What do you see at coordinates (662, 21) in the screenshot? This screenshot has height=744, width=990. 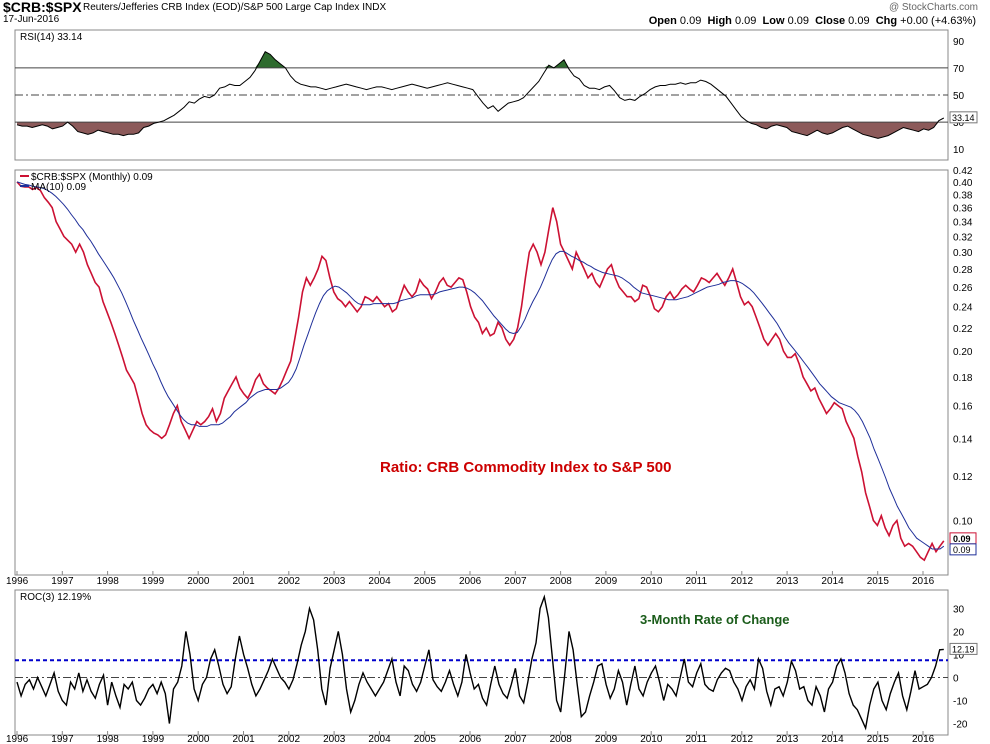 I see `open-label: Open` at bounding box center [662, 21].